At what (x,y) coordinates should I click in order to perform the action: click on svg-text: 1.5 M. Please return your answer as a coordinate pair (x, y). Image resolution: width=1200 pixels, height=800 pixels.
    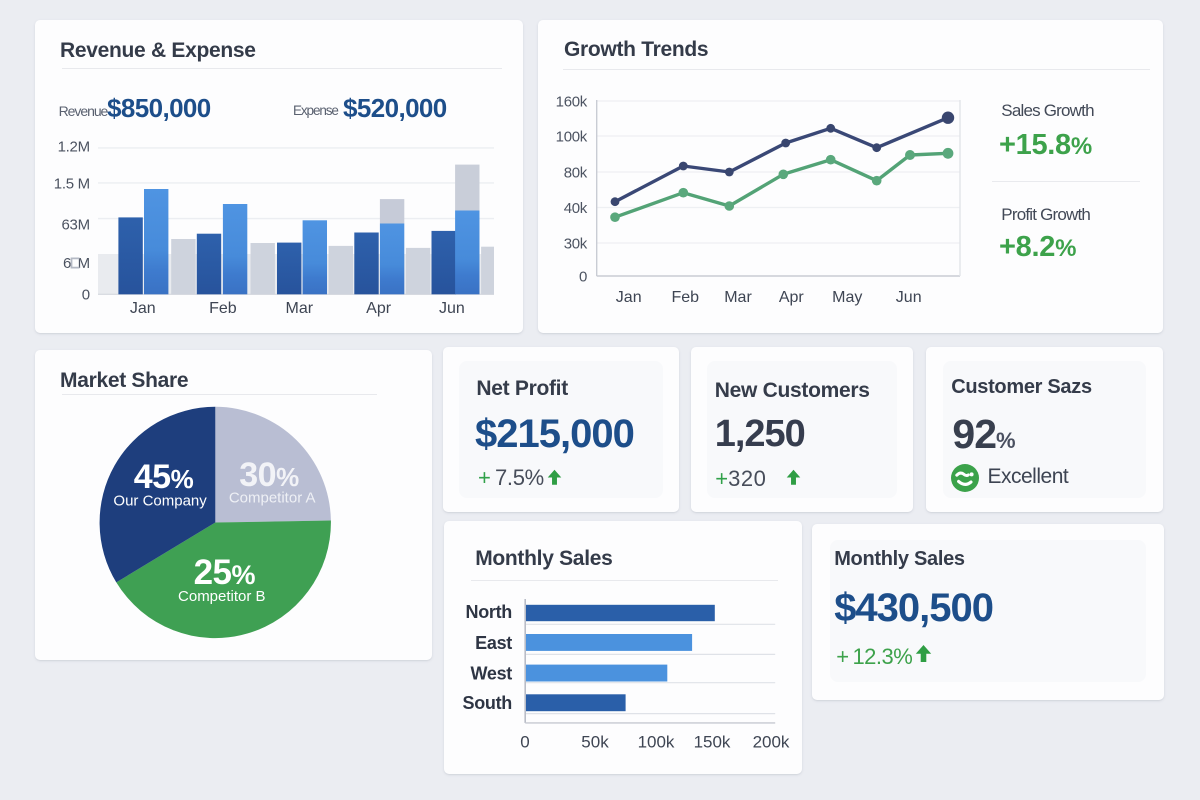
    Looking at the image, I should click on (72, 184).